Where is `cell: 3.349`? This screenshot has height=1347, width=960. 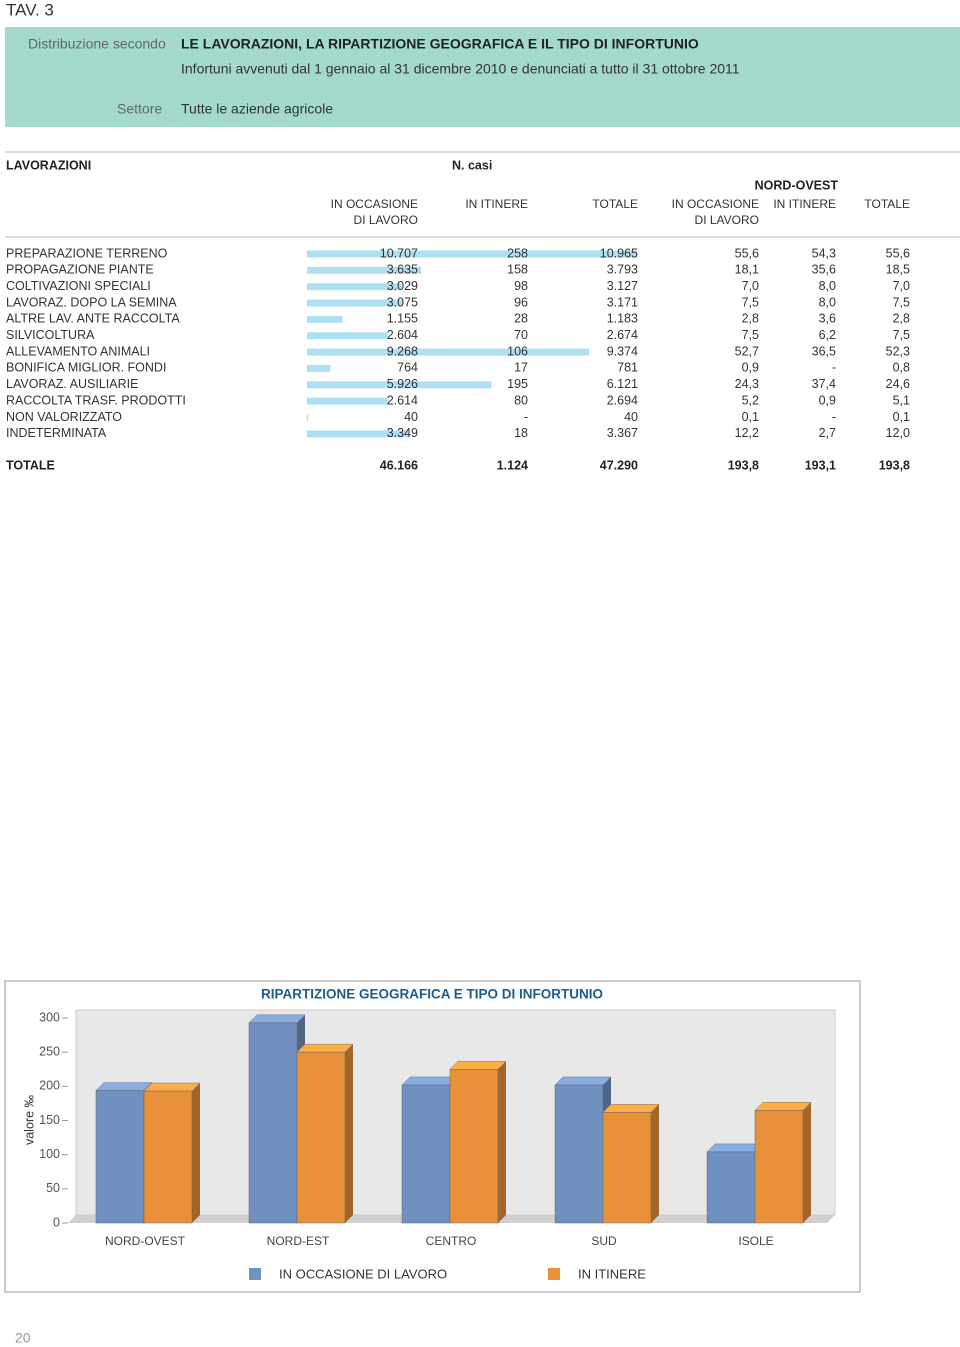 cell: 3.349 is located at coordinates (402, 433).